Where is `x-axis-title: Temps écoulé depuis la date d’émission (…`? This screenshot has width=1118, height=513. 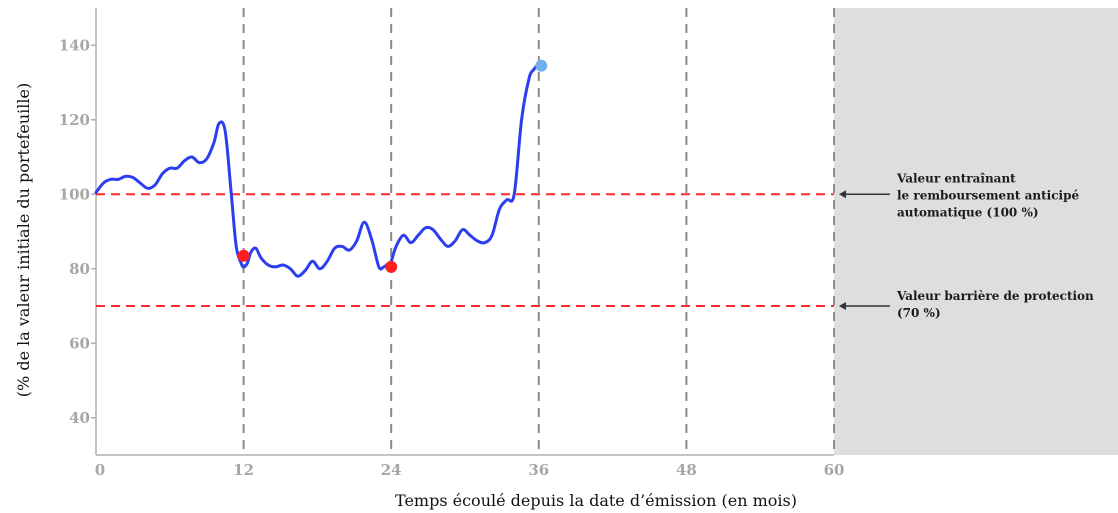
x-axis-title: Temps écoulé depuis la date d’émission (… is located at coordinates (596, 500).